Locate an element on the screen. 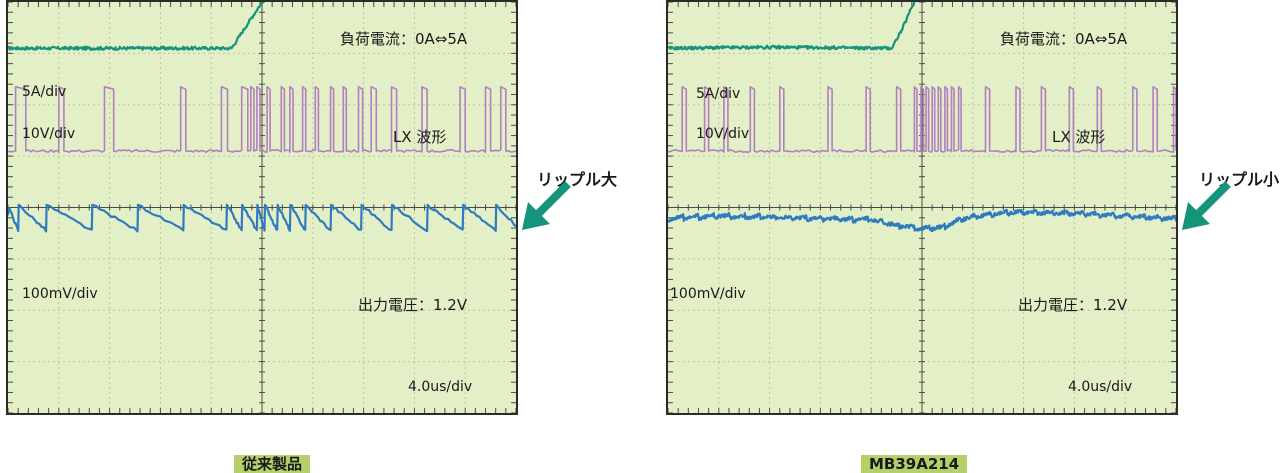  arrow-right-shape is located at coordinates (1206, 205).